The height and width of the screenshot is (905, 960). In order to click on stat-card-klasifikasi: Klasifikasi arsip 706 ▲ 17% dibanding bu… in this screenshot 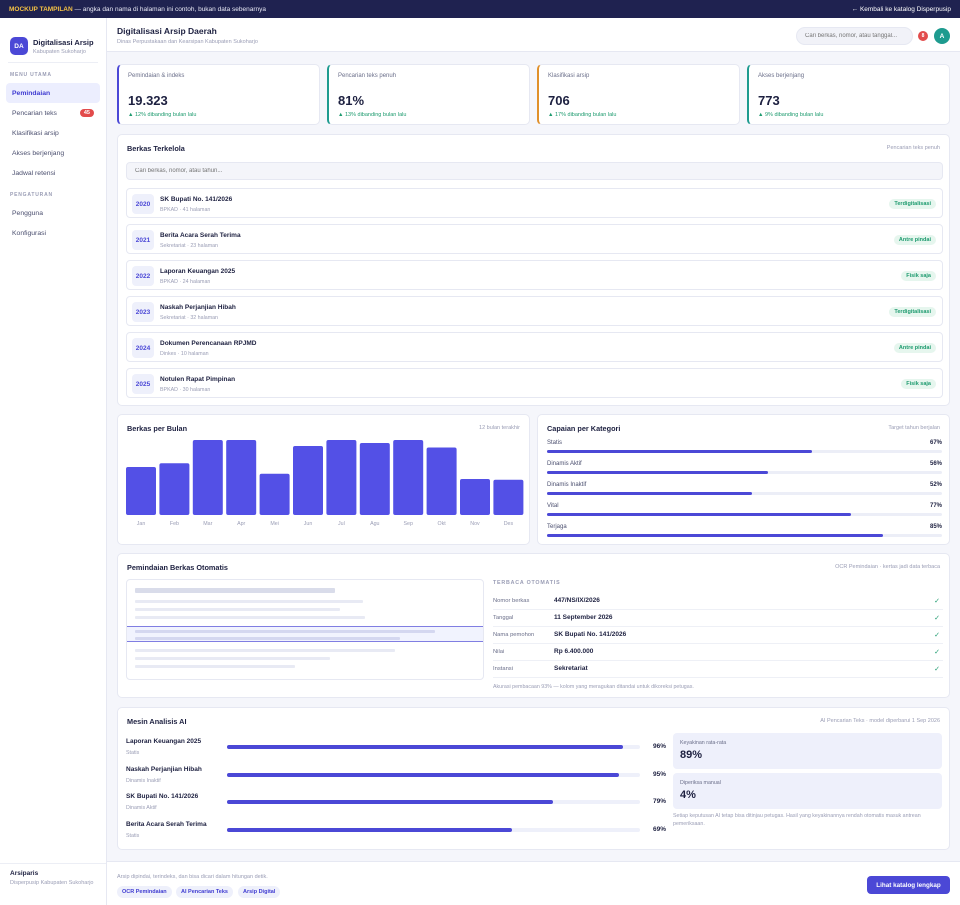, I will do `click(638, 94)`.